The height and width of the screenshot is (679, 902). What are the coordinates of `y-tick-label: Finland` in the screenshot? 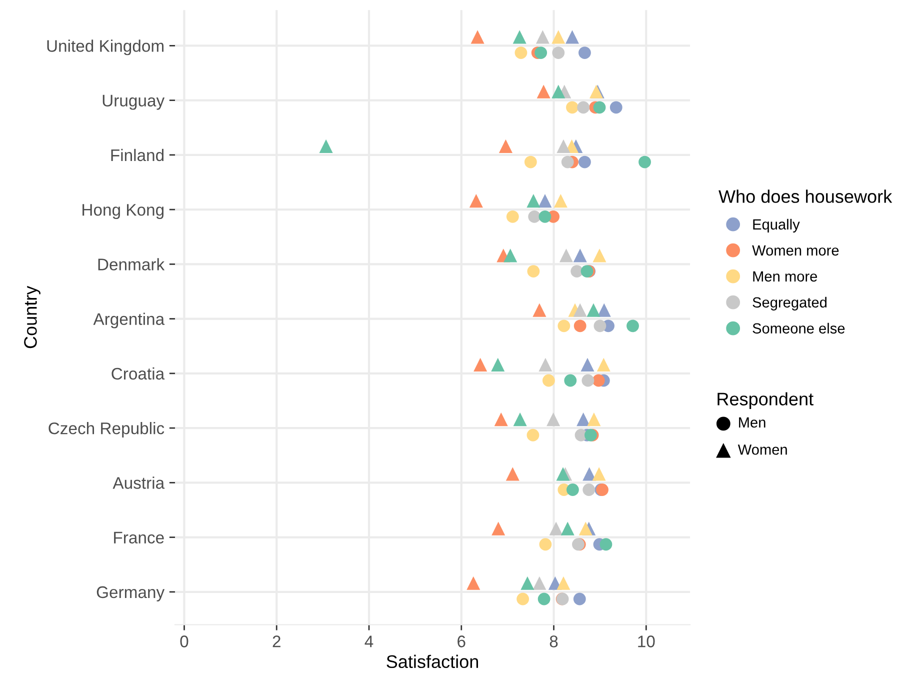 It's located at (137, 155).